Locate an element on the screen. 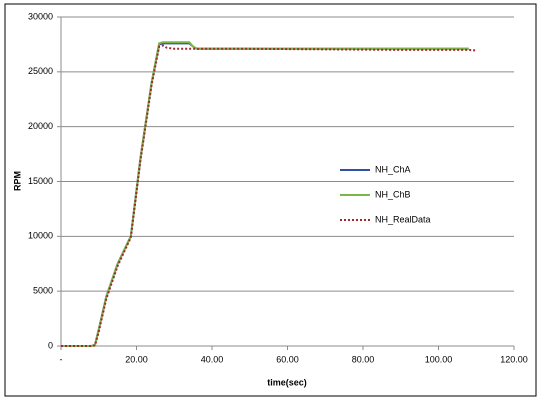 This screenshot has width=550, height=405. y-tick-label: 5000 is located at coordinates (43, 291).